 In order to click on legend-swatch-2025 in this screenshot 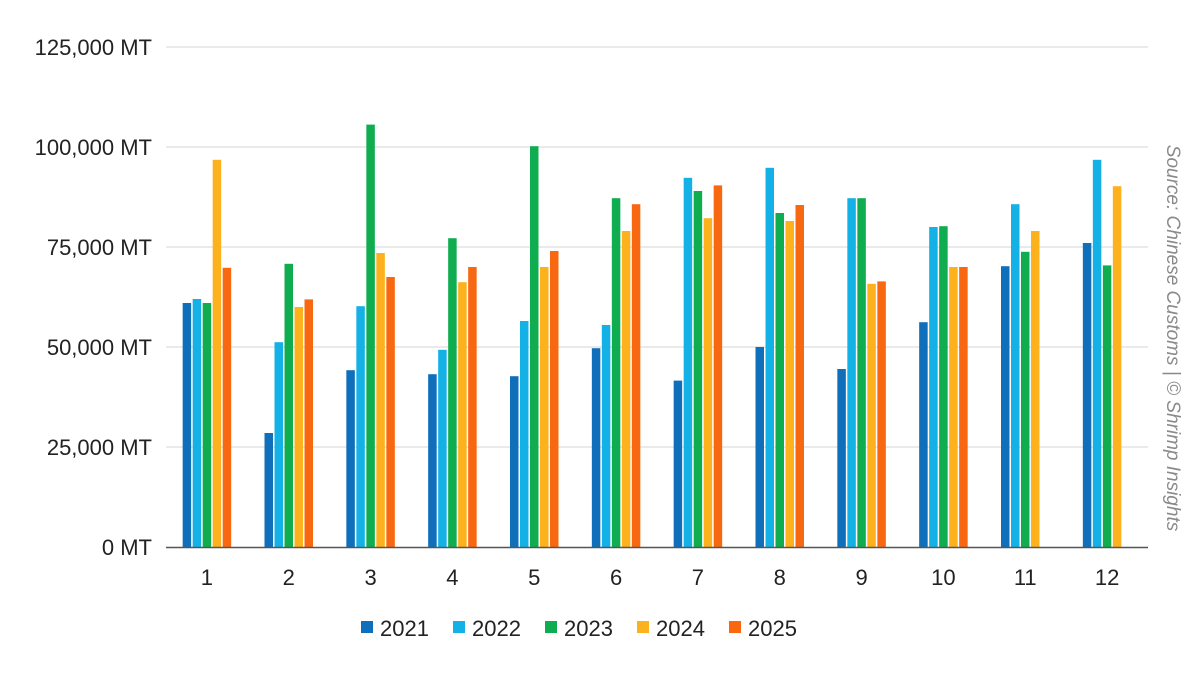, I will do `click(735, 627)`.